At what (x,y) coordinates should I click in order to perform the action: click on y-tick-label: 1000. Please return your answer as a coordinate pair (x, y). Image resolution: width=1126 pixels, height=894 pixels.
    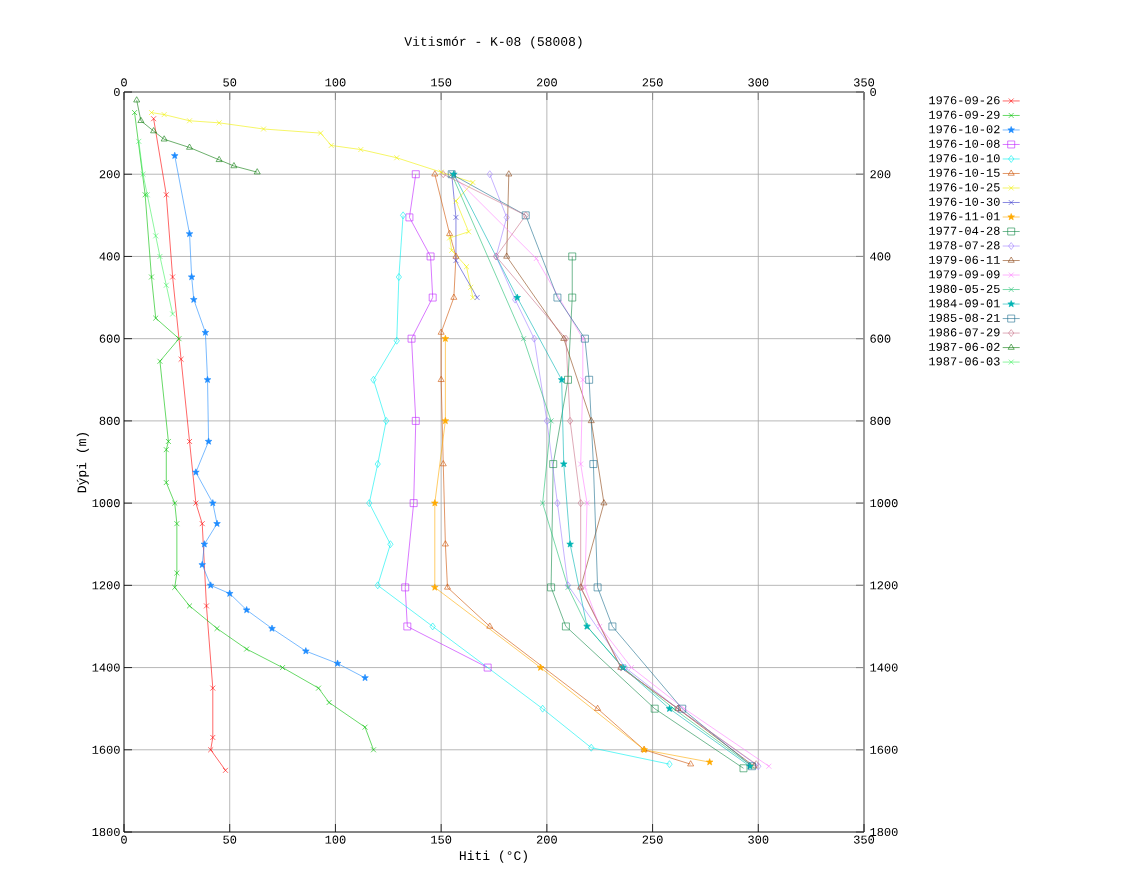
    Looking at the image, I should click on (106, 503).